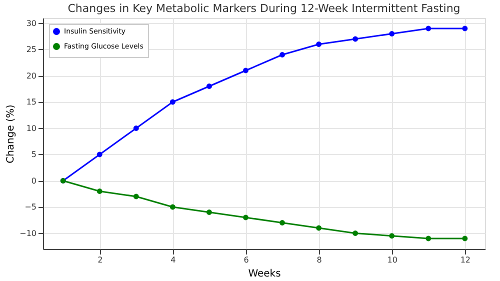 The width and height of the screenshot is (500, 281). I want to click on y-tick-label: −10, so click(28, 233).